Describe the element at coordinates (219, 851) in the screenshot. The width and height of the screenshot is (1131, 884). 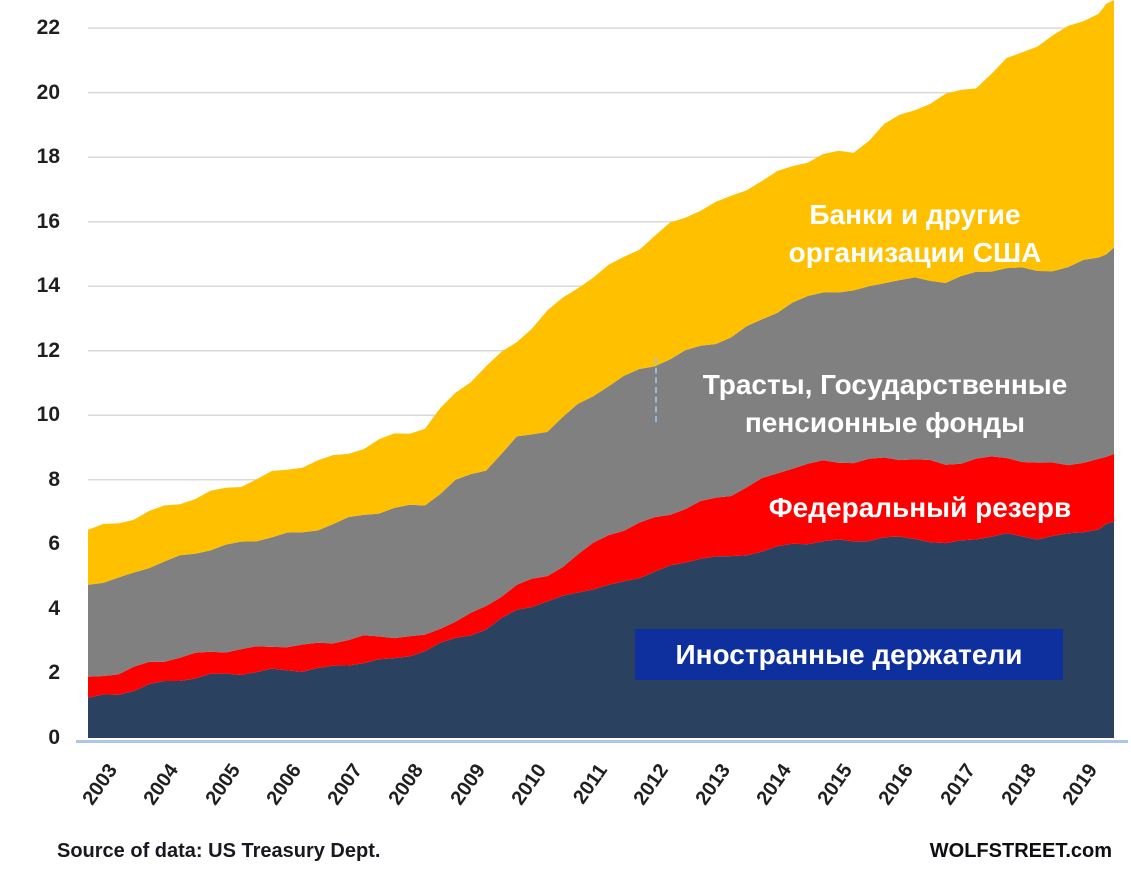
I see `data-source-note: Source of data: US Treasury Dept.` at that location.